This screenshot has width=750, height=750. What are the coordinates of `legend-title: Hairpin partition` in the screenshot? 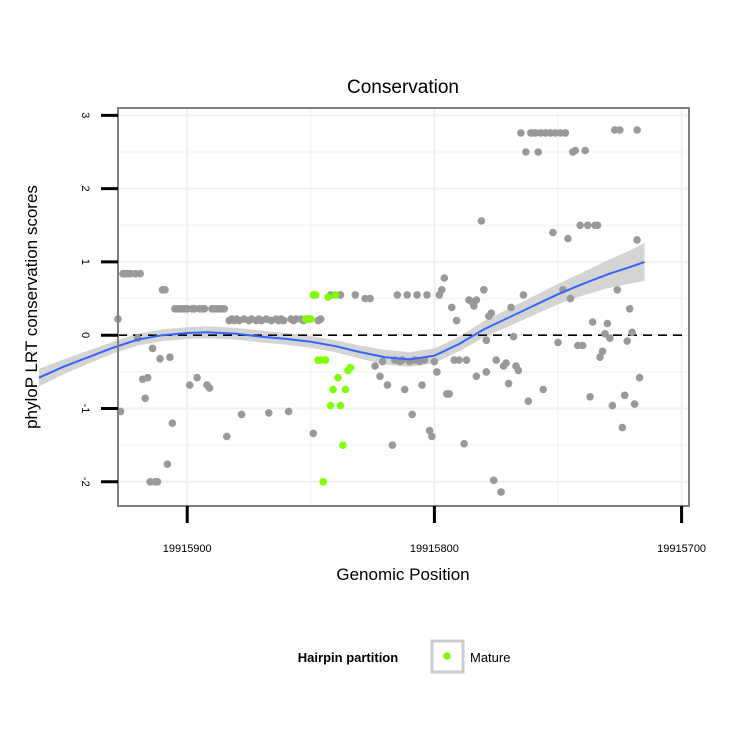 It's located at (348, 657).